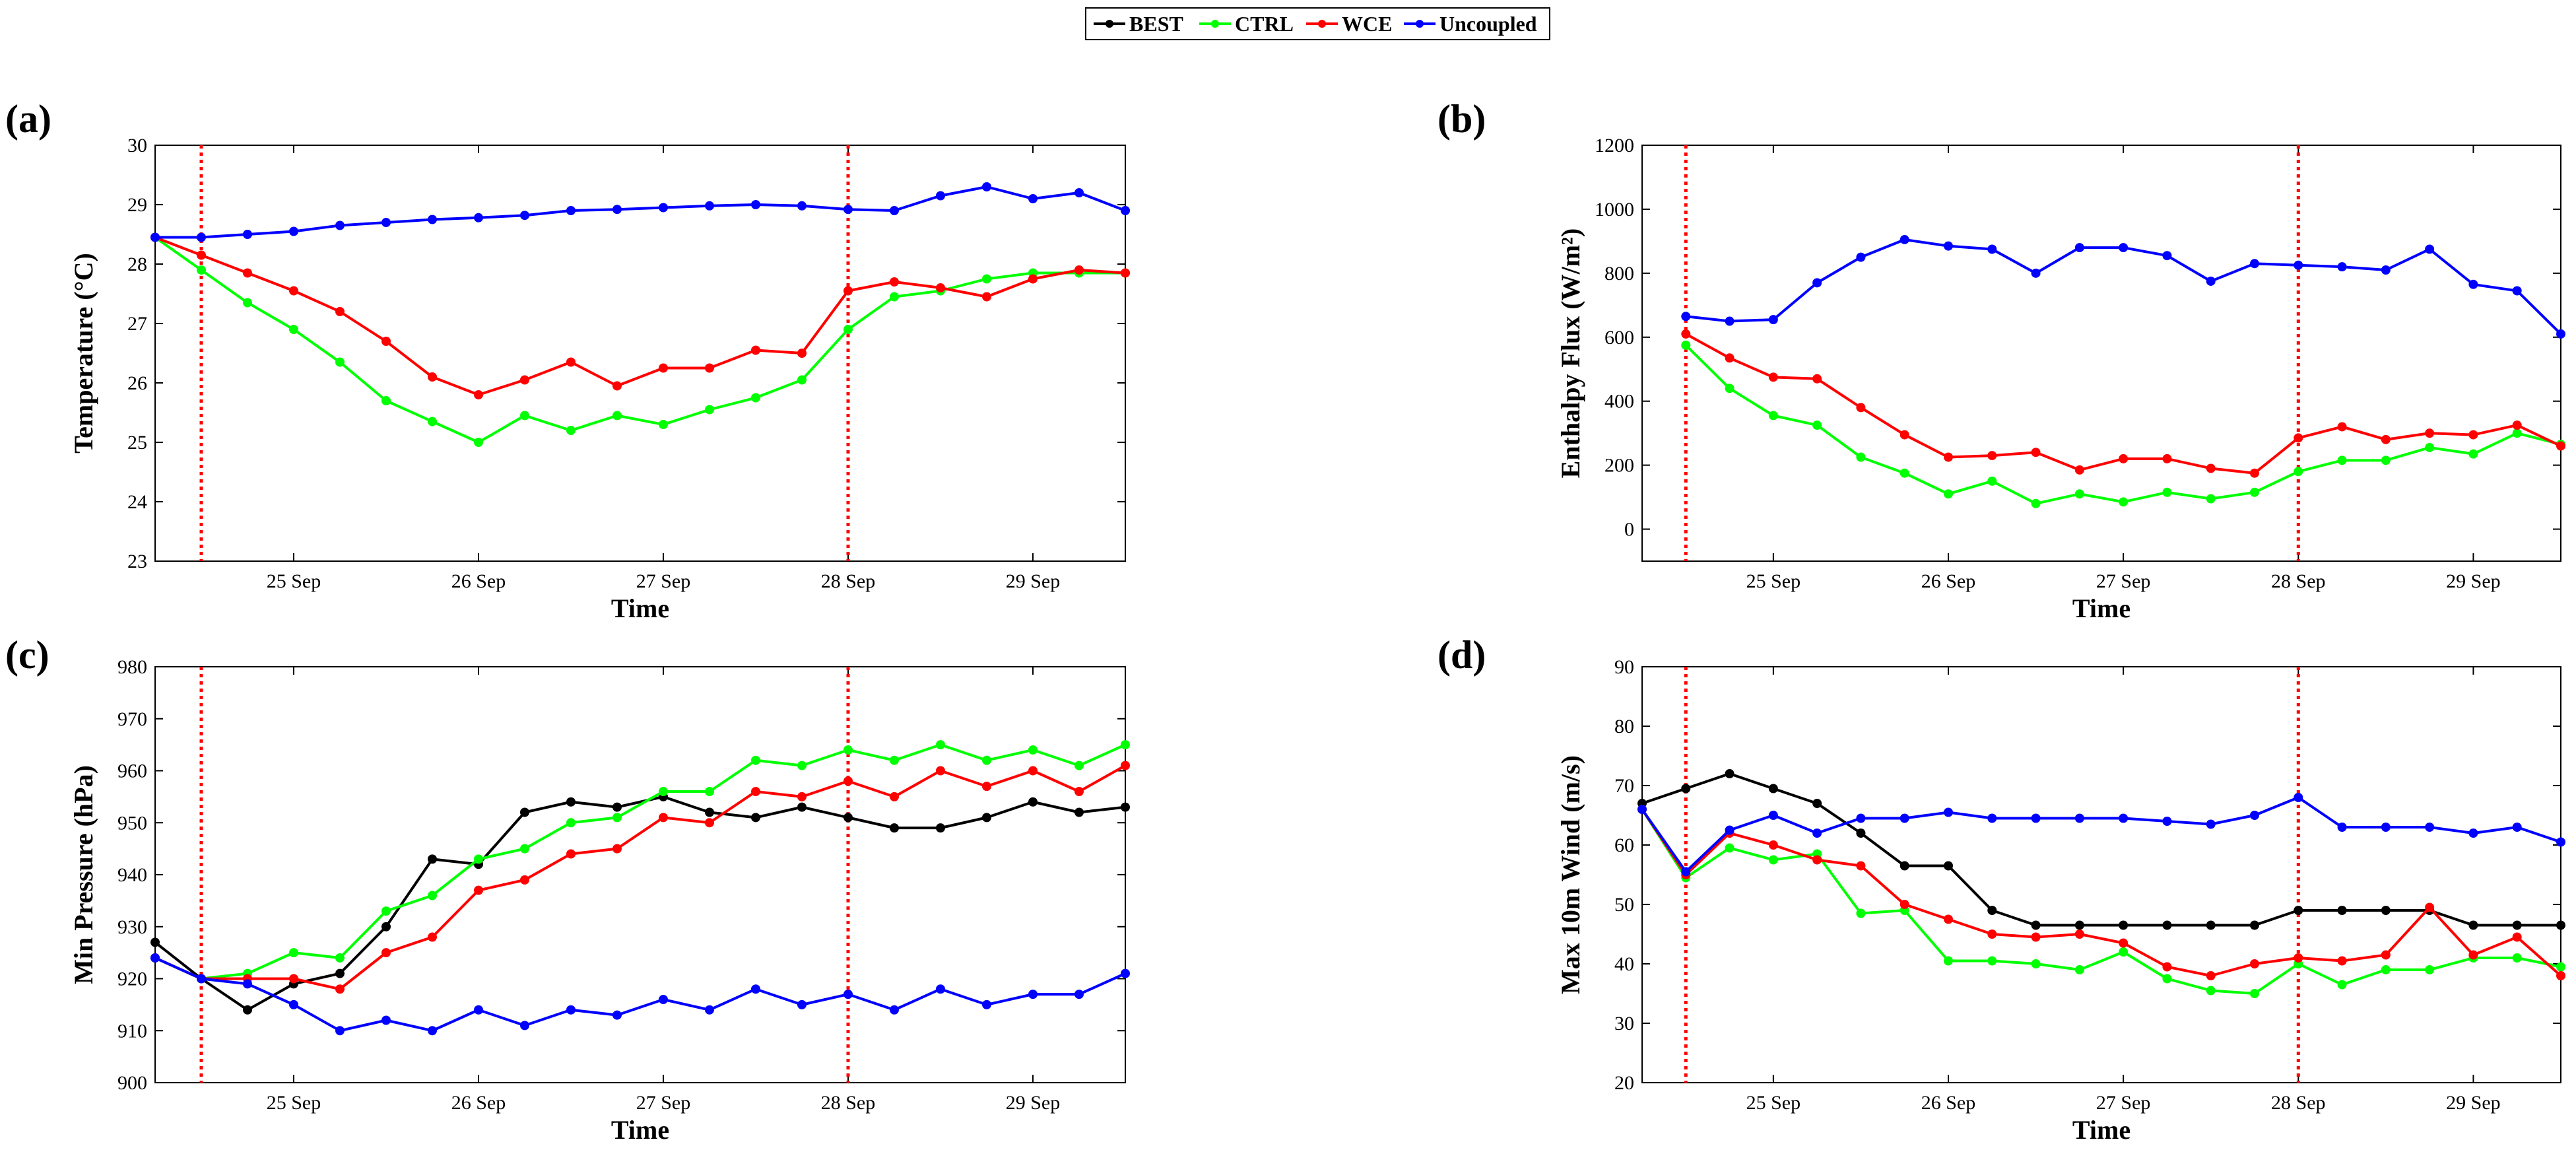 The height and width of the screenshot is (1150, 2576). Describe the element at coordinates (1461, 655) in the screenshot. I see `panel-label: (d)` at that location.